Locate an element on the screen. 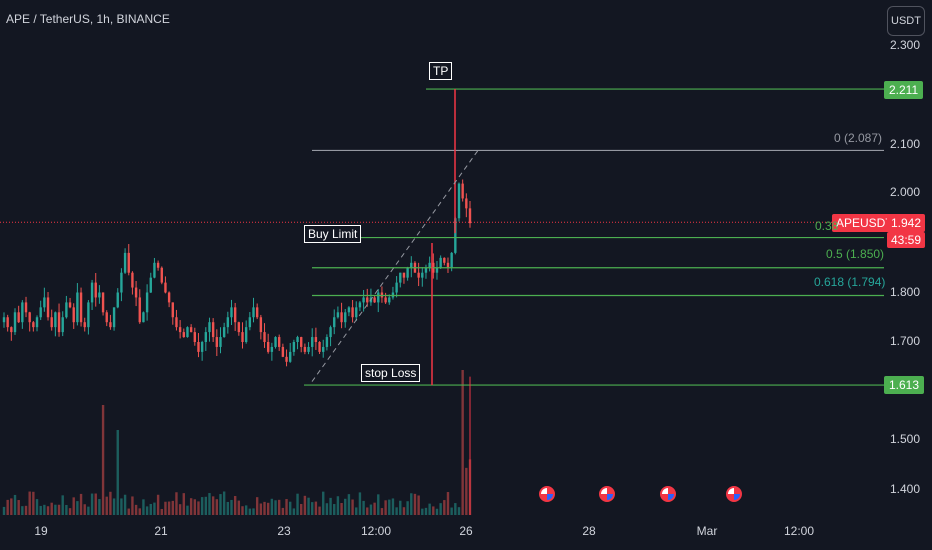 The image size is (932, 550). tp-annotation: TP is located at coordinates (441, 71).